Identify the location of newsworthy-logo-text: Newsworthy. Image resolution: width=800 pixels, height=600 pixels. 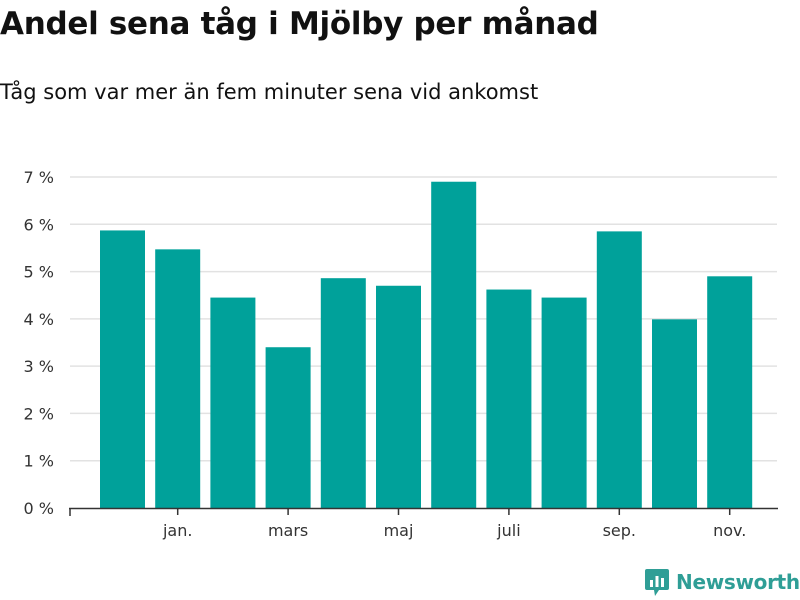
(738, 582).